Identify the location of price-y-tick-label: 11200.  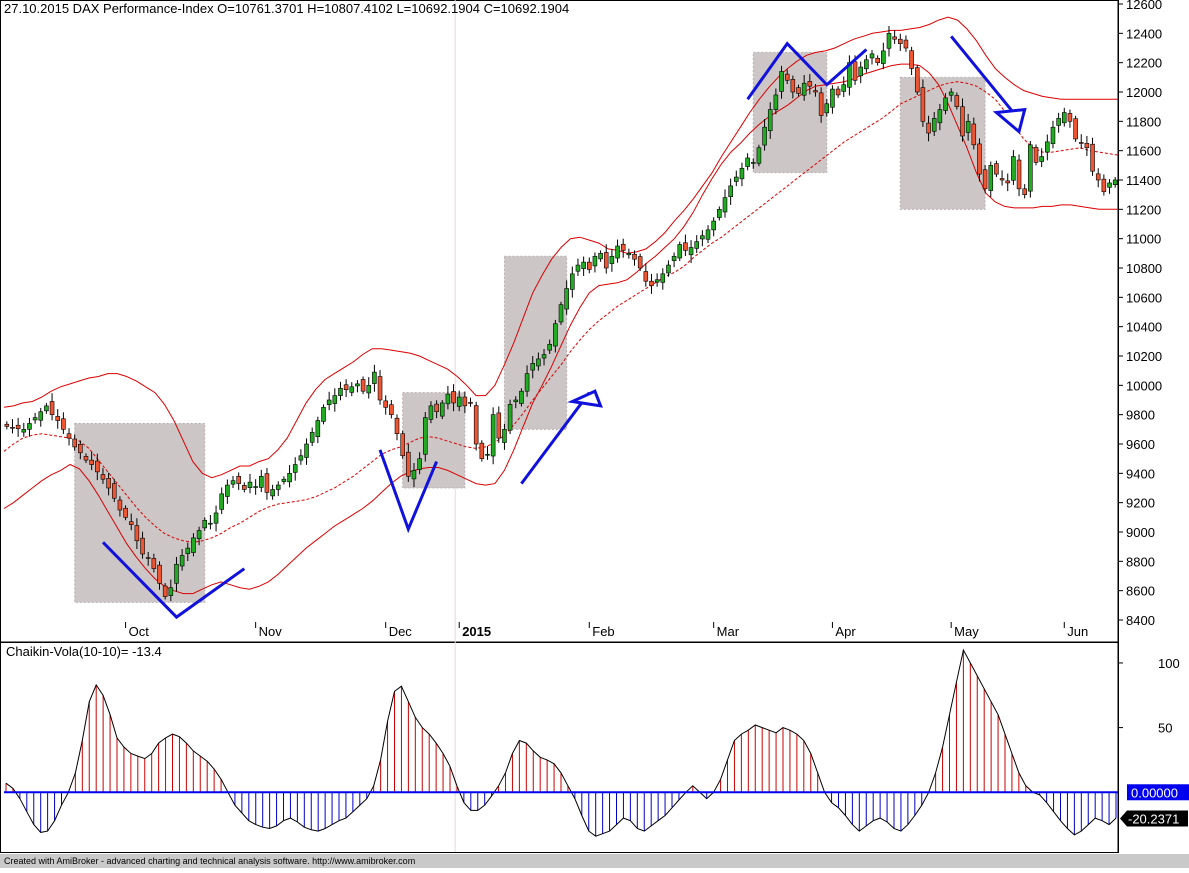
(1143, 209).